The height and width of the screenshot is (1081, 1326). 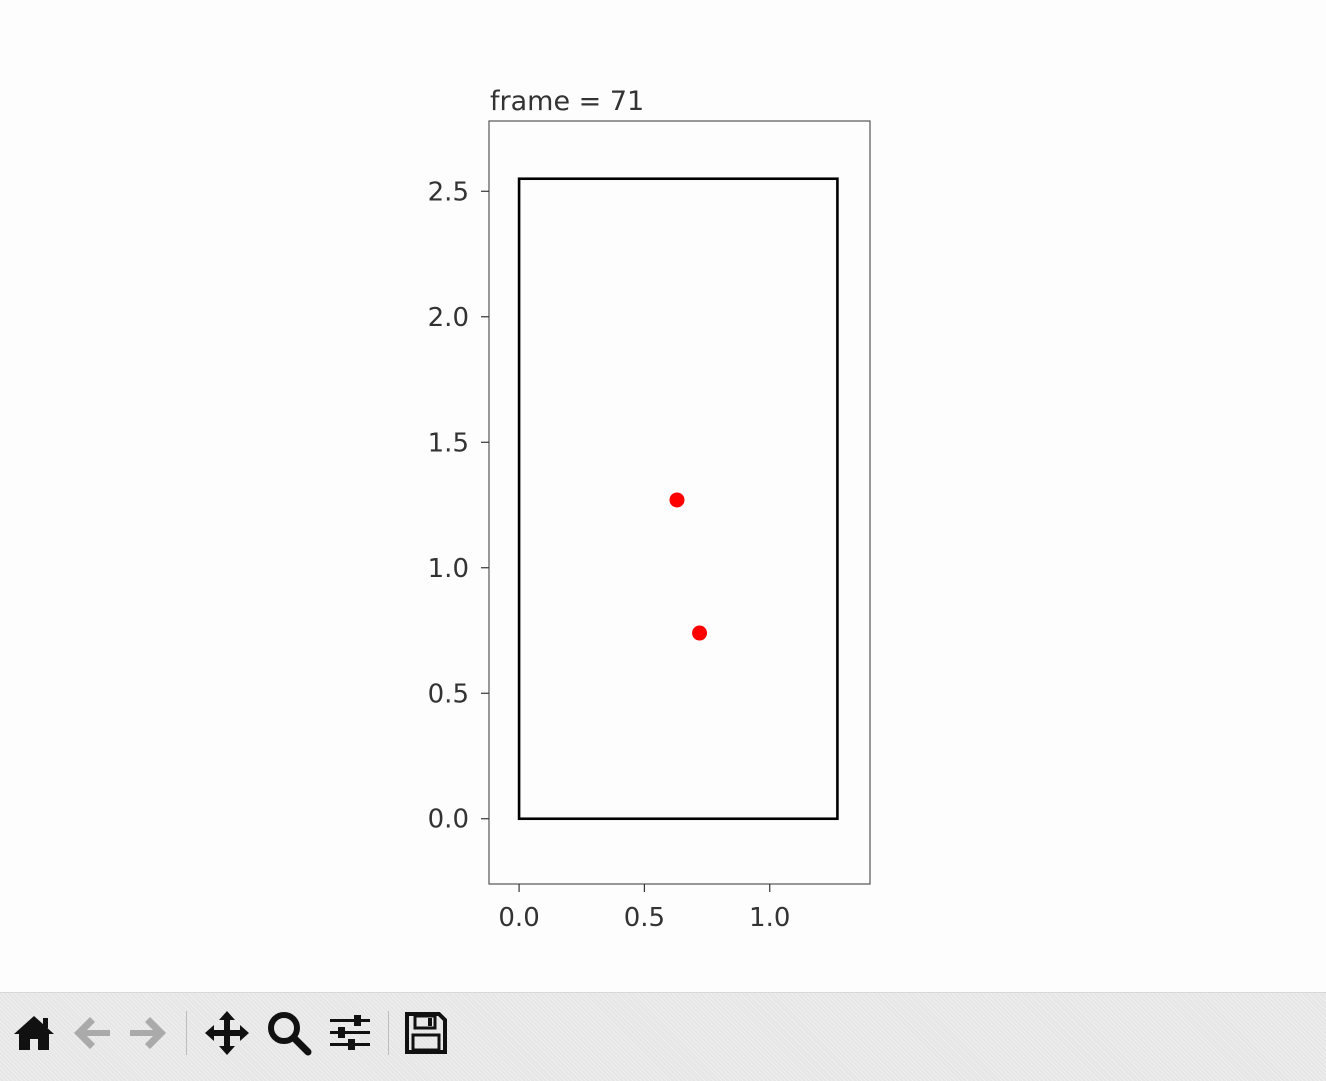 I want to click on pan-button, so click(x=227, y=1033).